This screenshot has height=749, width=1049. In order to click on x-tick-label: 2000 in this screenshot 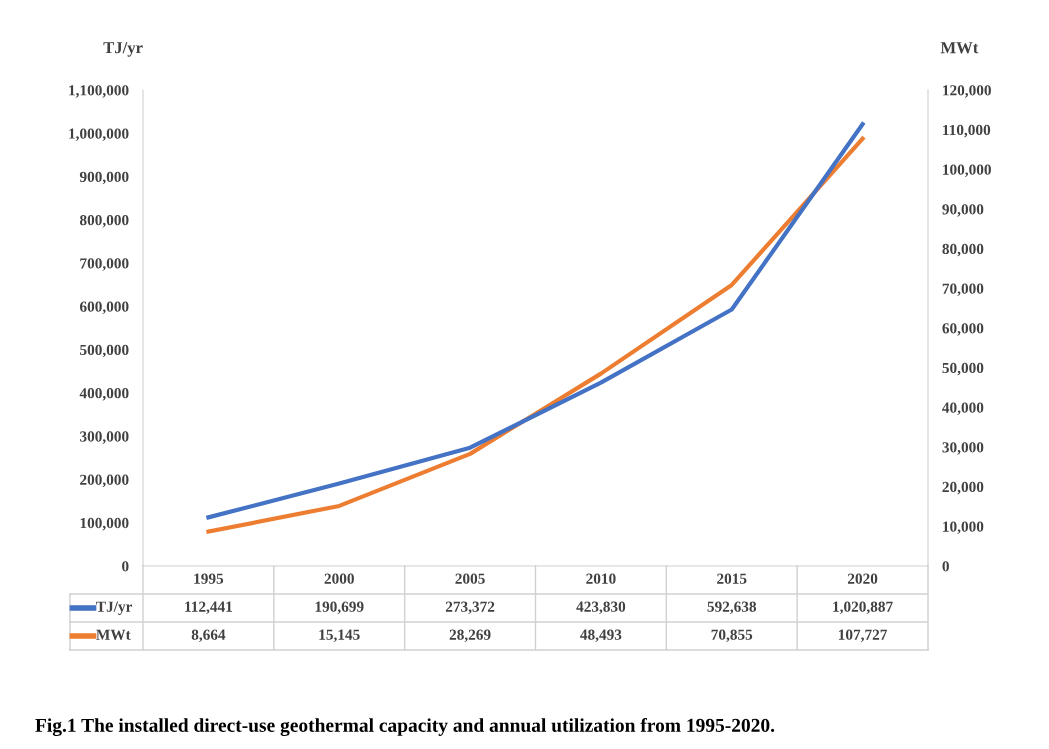, I will do `click(339, 578)`.